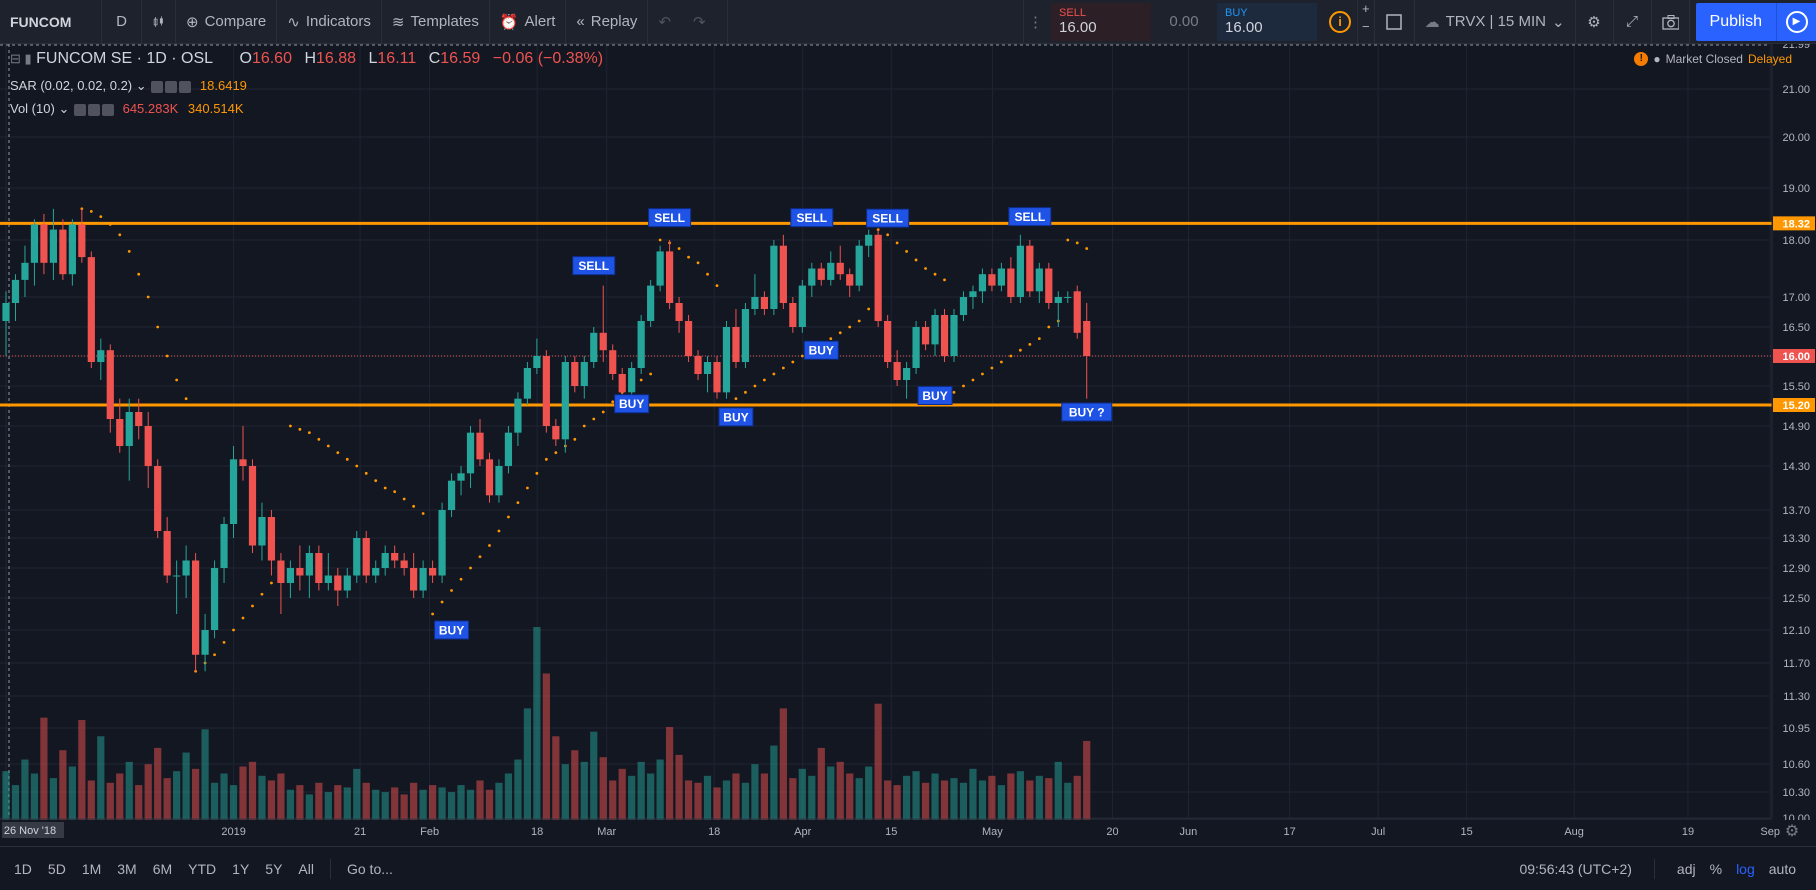 The height and width of the screenshot is (890, 1816). What do you see at coordinates (127, 868) in the screenshot?
I see `range-3m: 3M` at bounding box center [127, 868].